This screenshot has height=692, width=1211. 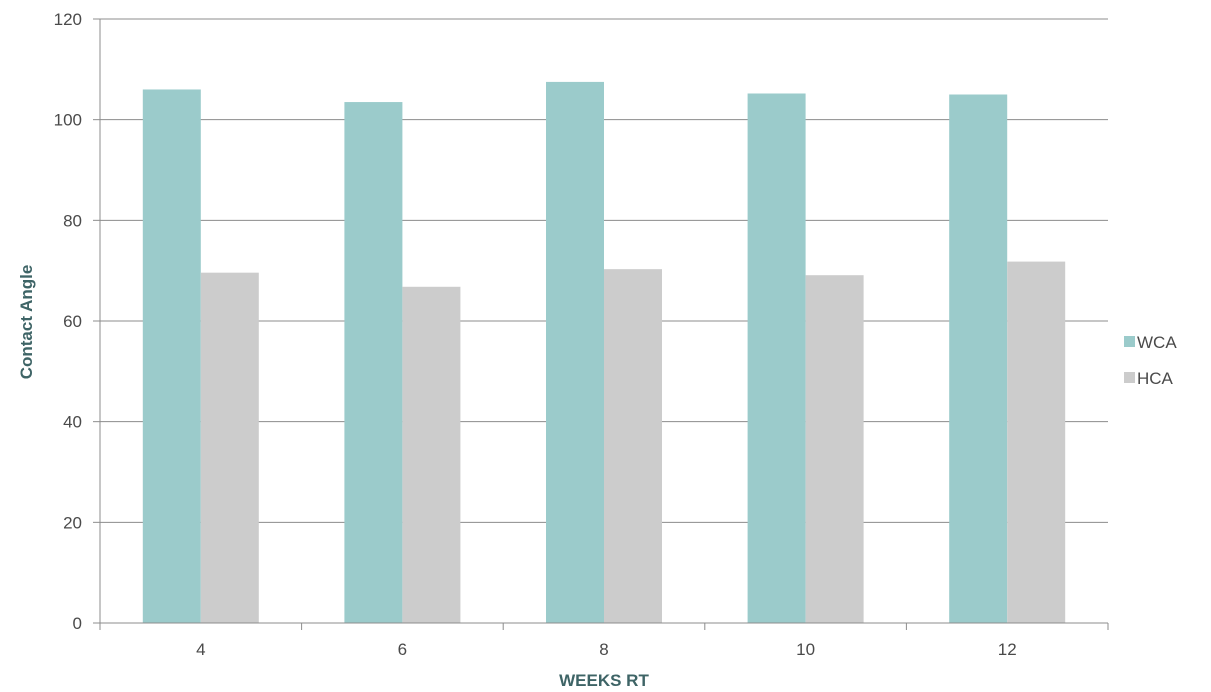 What do you see at coordinates (68, 120) in the screenshot?
I see `y-tick-label: 100` at bounding box center [68, 120].